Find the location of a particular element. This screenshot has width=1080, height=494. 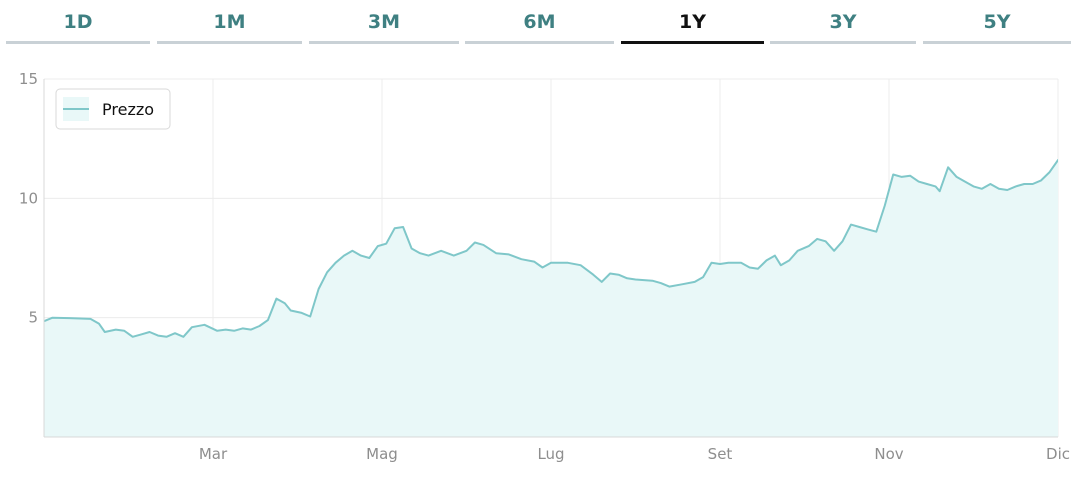

tab-1m: 1M is located at coordinates (229, 26).